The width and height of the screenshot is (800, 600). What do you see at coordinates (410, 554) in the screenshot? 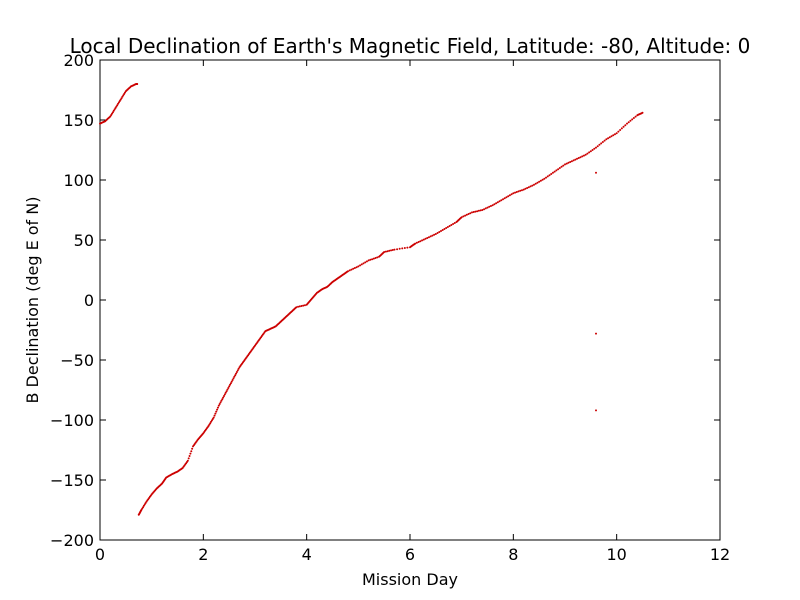
I see `x-tick-label: 6` at bounding box center [410, 554].